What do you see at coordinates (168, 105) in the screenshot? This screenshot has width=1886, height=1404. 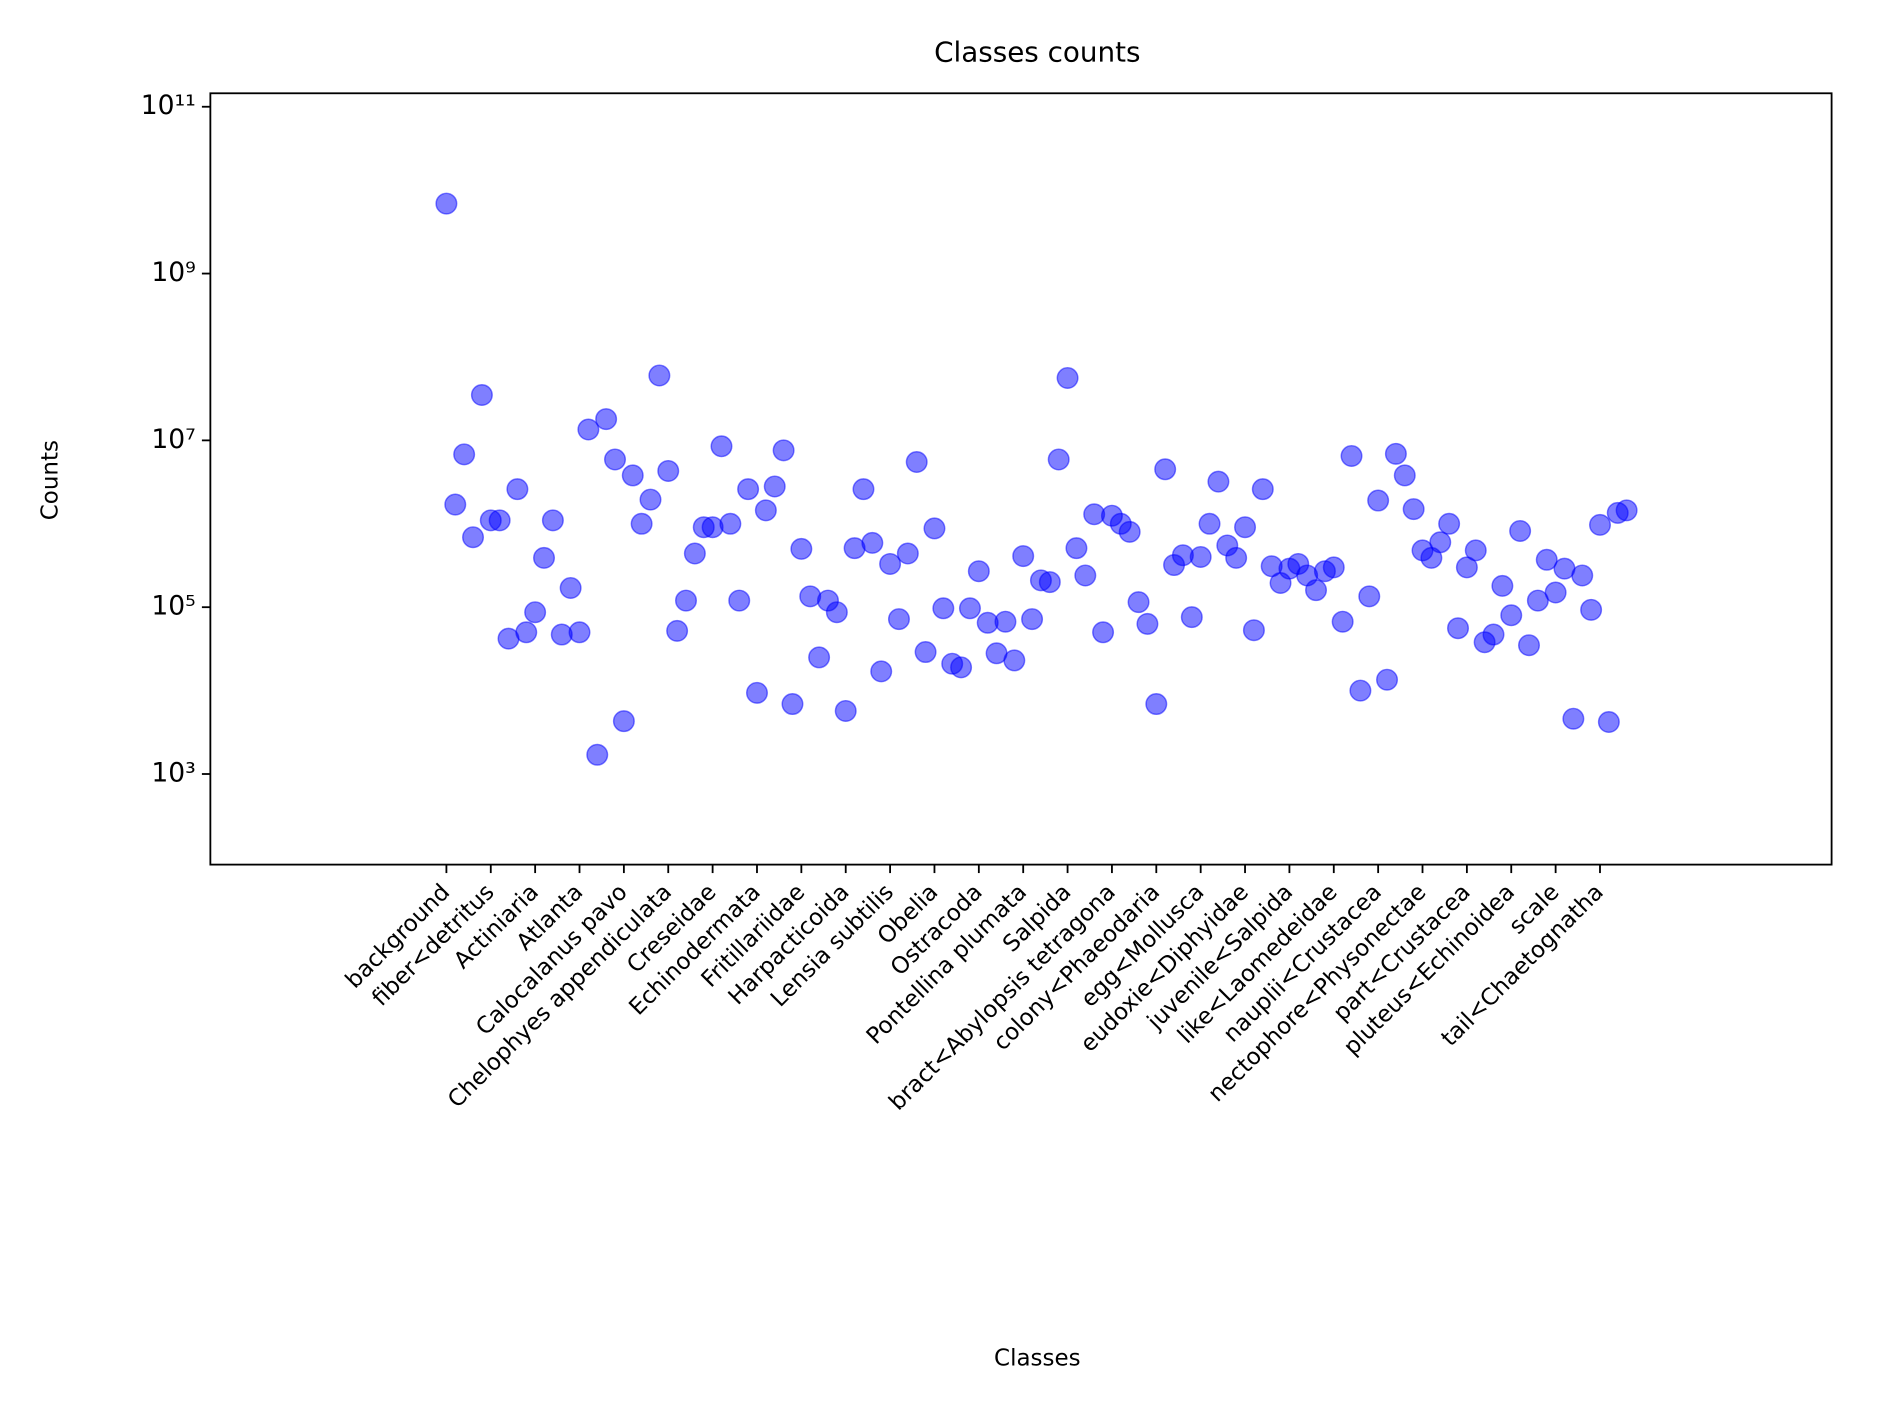 I see `y-tick-label: 10¹¹` at bounding box center [168, 105].